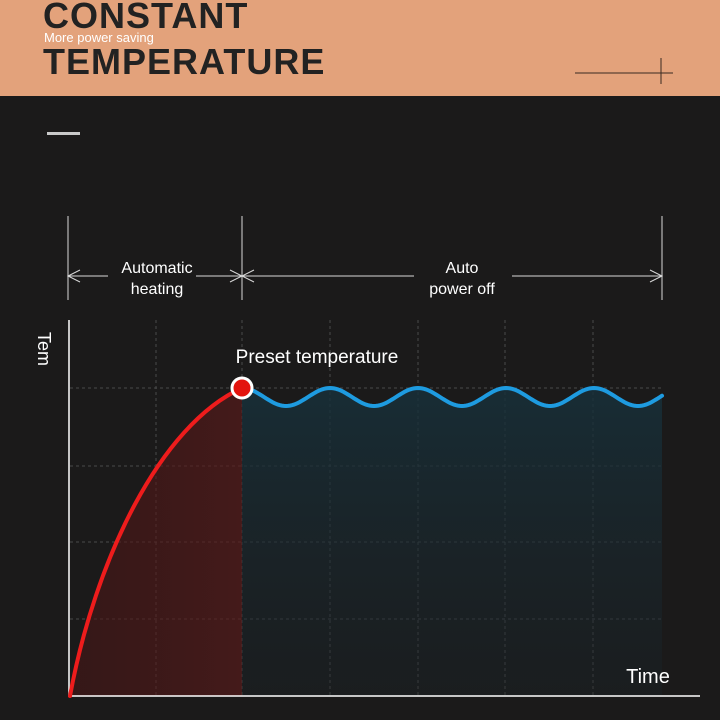 This screenshot has height=720, width=720. What do you see at coordinates (360, 48) in the screenshot?
I see `header-banner: CONSTANT More power saving TEMPERATURE` at bounding box center [360, 48].